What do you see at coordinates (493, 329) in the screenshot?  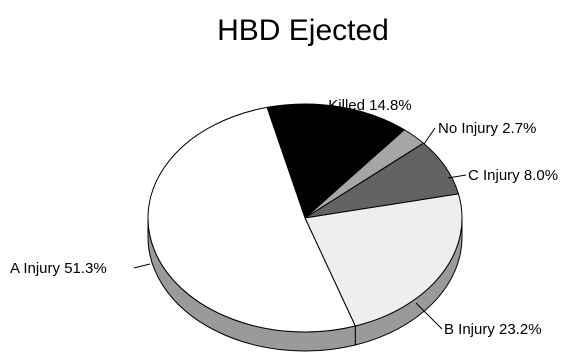 I see `label-b-injury: B Injury 23.2%` at bounding box center [493, 329].